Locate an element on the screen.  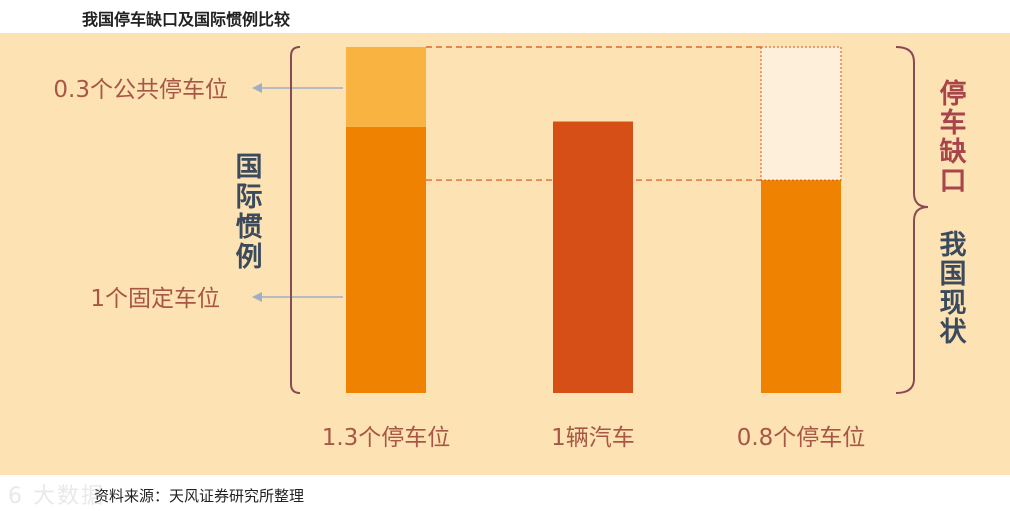
category-label-2: 1辆汽车 is located at coordinates (593, 438).